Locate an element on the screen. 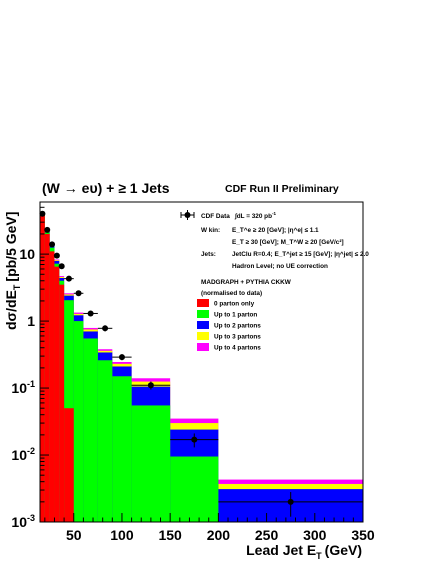 This screenshot has height=564, width=436. x-tick-label-250: 250 is located at coordinates (267, 535).